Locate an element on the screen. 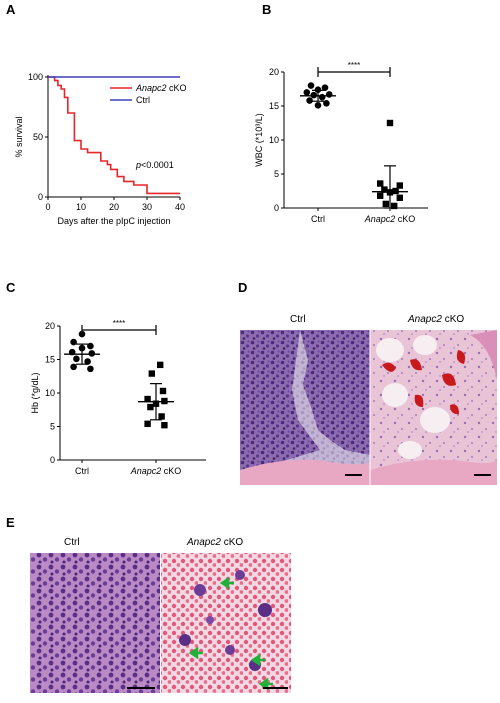 The width and height of the screenshot is (500, 703). hb-y-label: Hb (*g/dL) is located at coordinates (35, 392).